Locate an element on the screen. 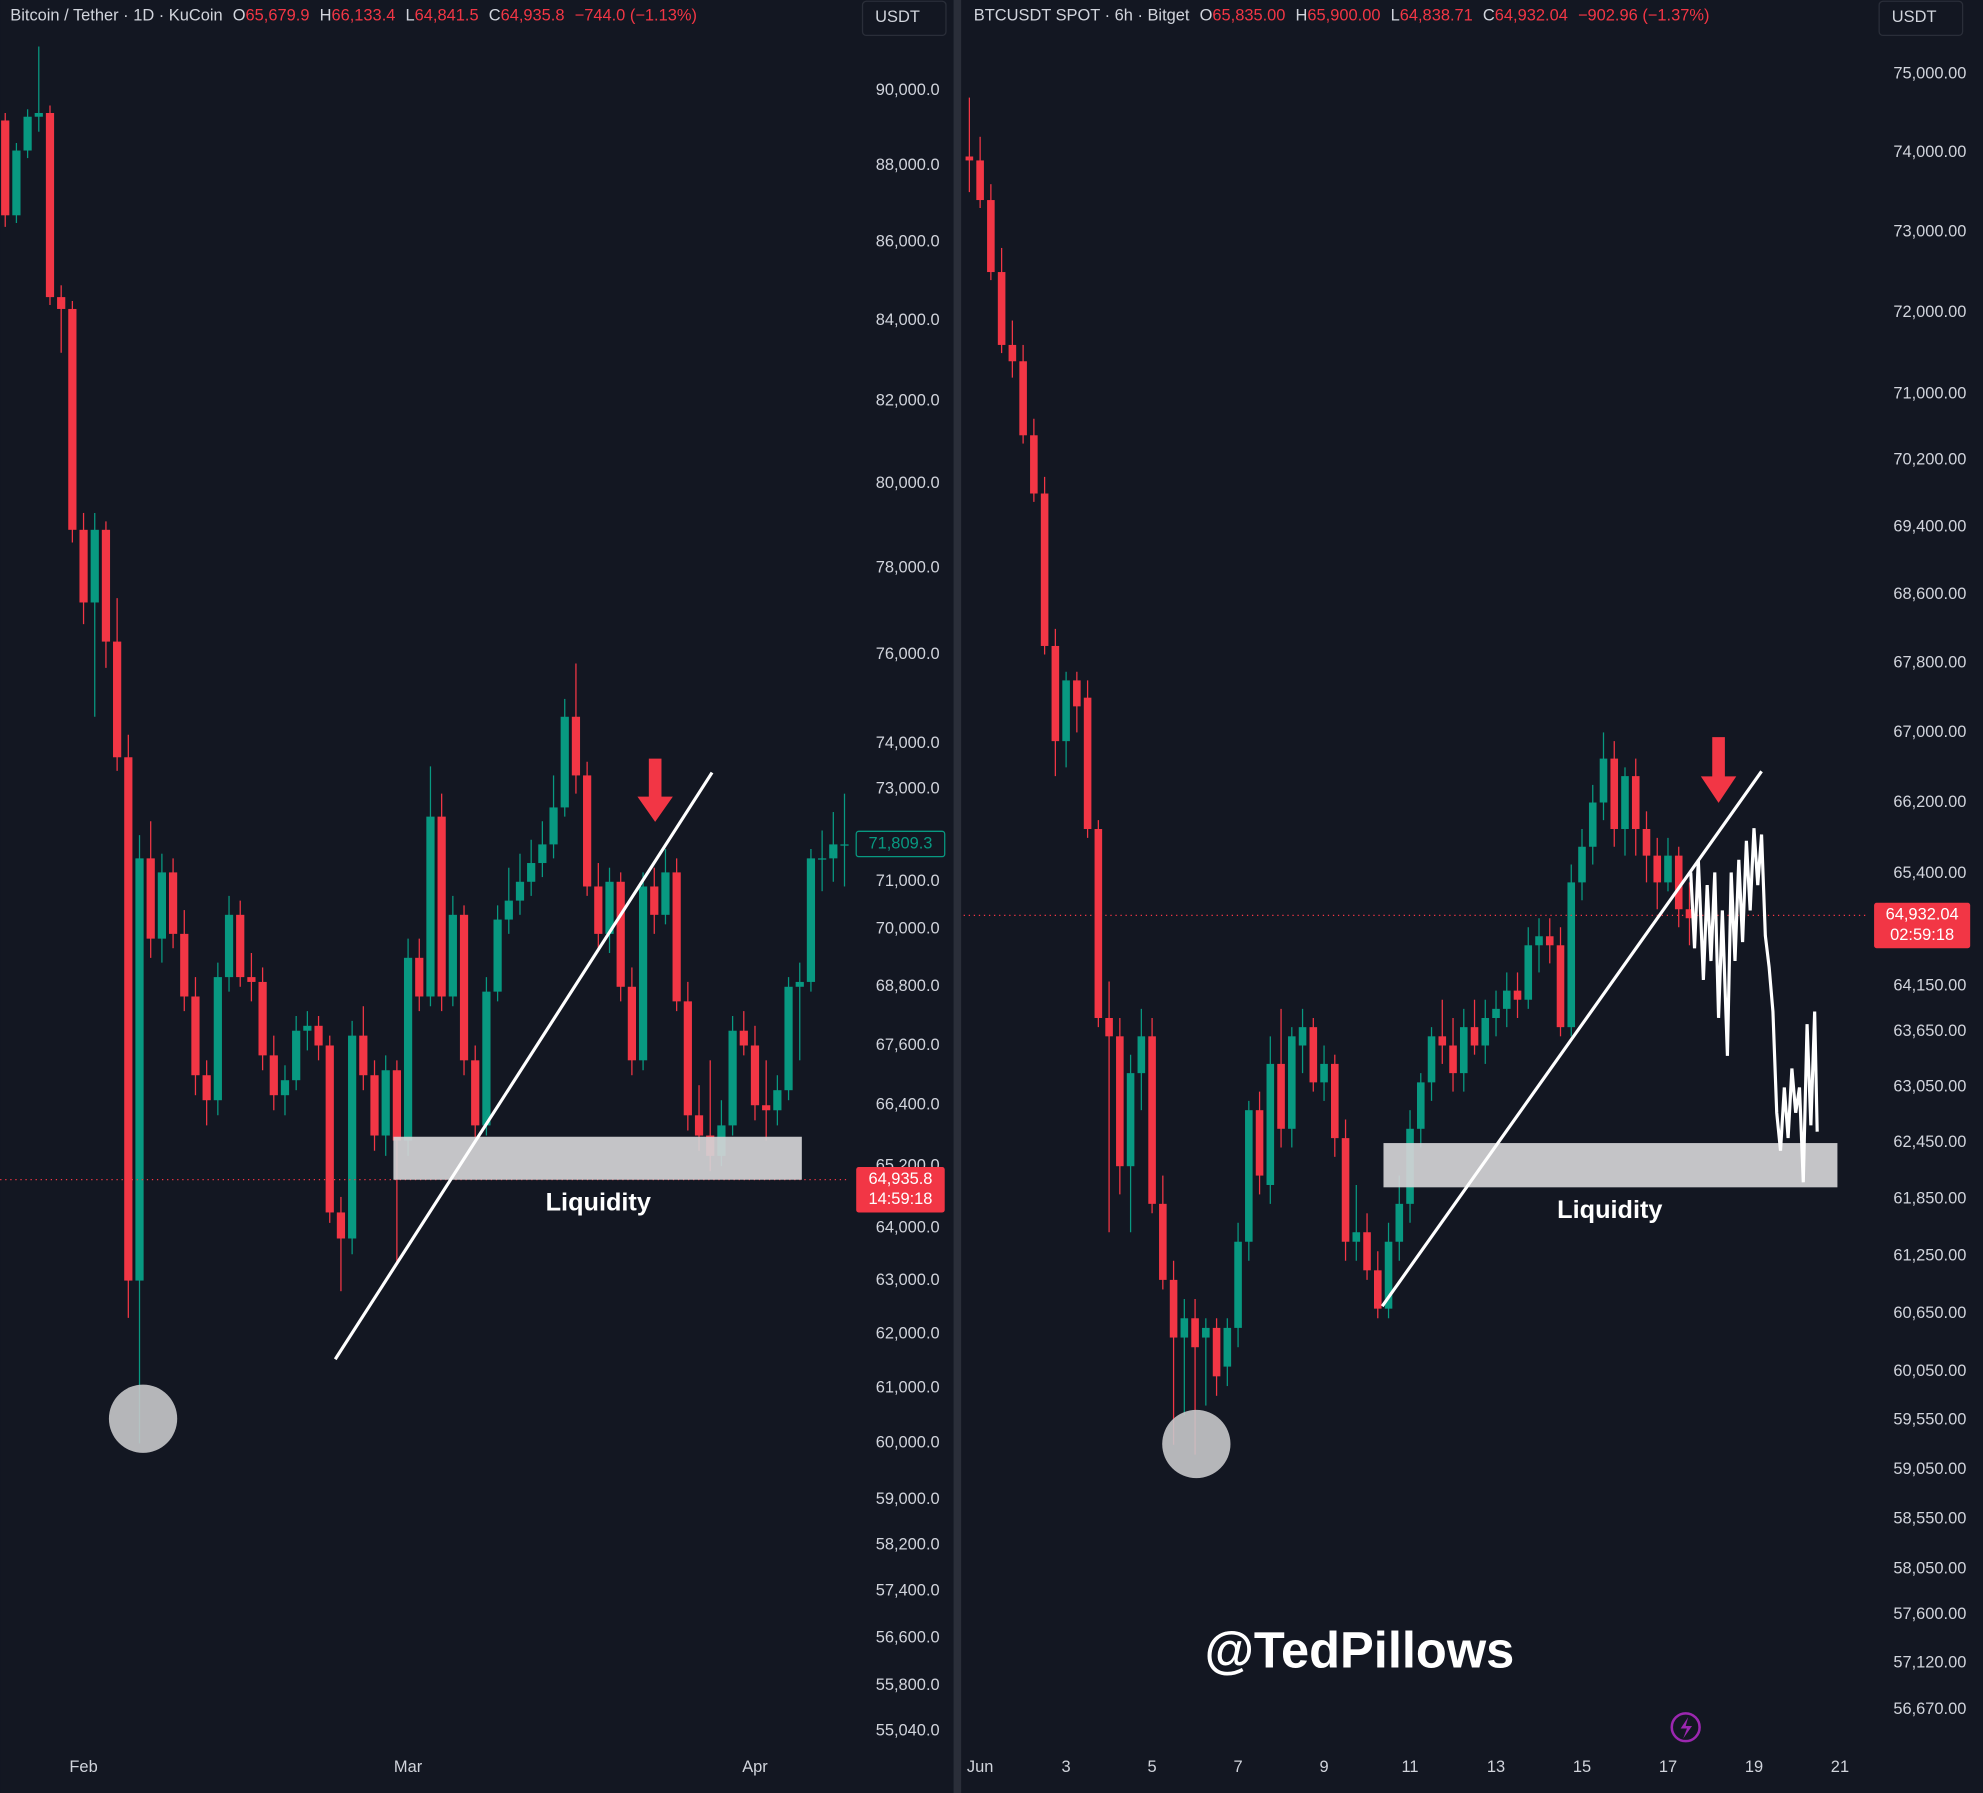 The width and height of the screenshot is (1983, 1793). y-tick-label: 76,000.0 is located at coordinates (908, 654).